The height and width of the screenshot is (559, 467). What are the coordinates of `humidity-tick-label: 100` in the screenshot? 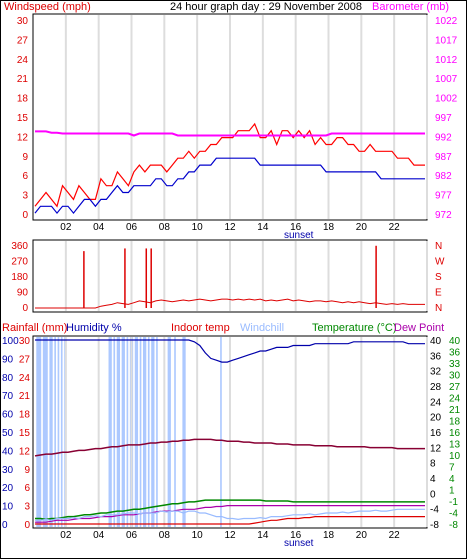 It's located at (10, 341).